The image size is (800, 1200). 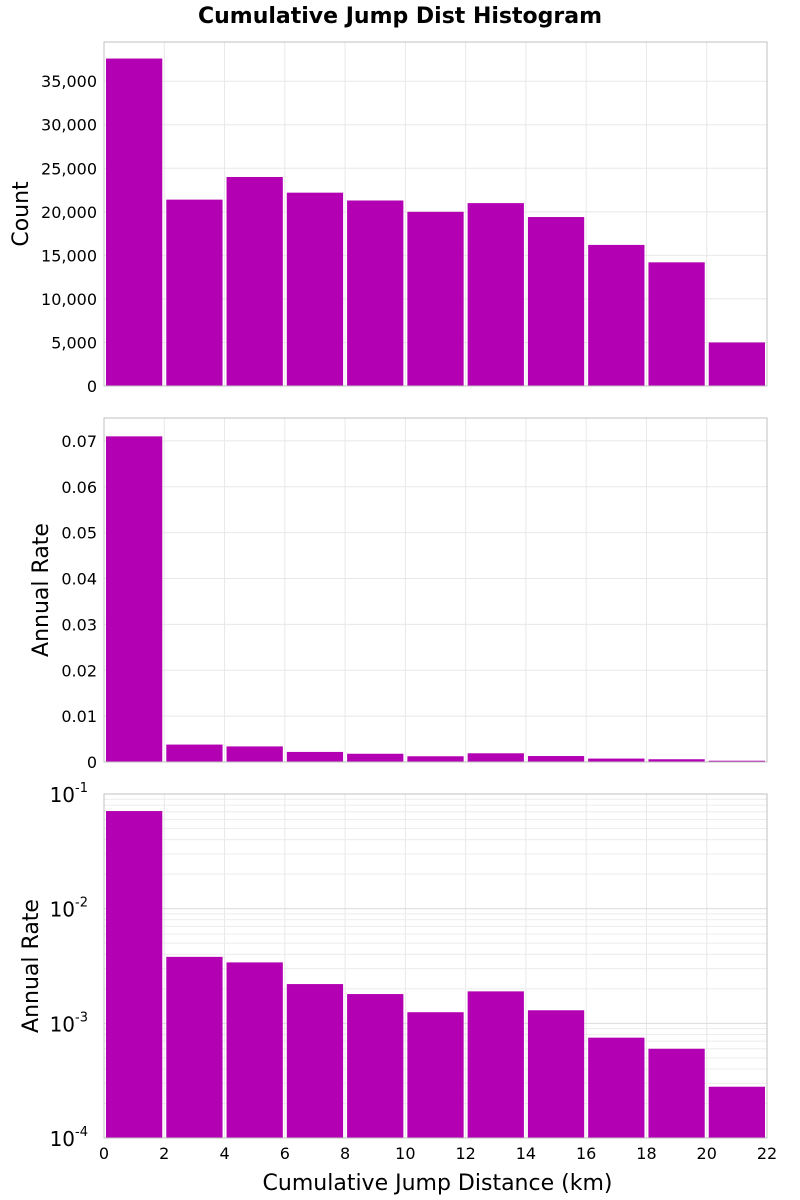 What do you see at coordinates (405, 1153) in the screenshot?
I see `x-tick-label: 10` at bounding box center [405, 1153].